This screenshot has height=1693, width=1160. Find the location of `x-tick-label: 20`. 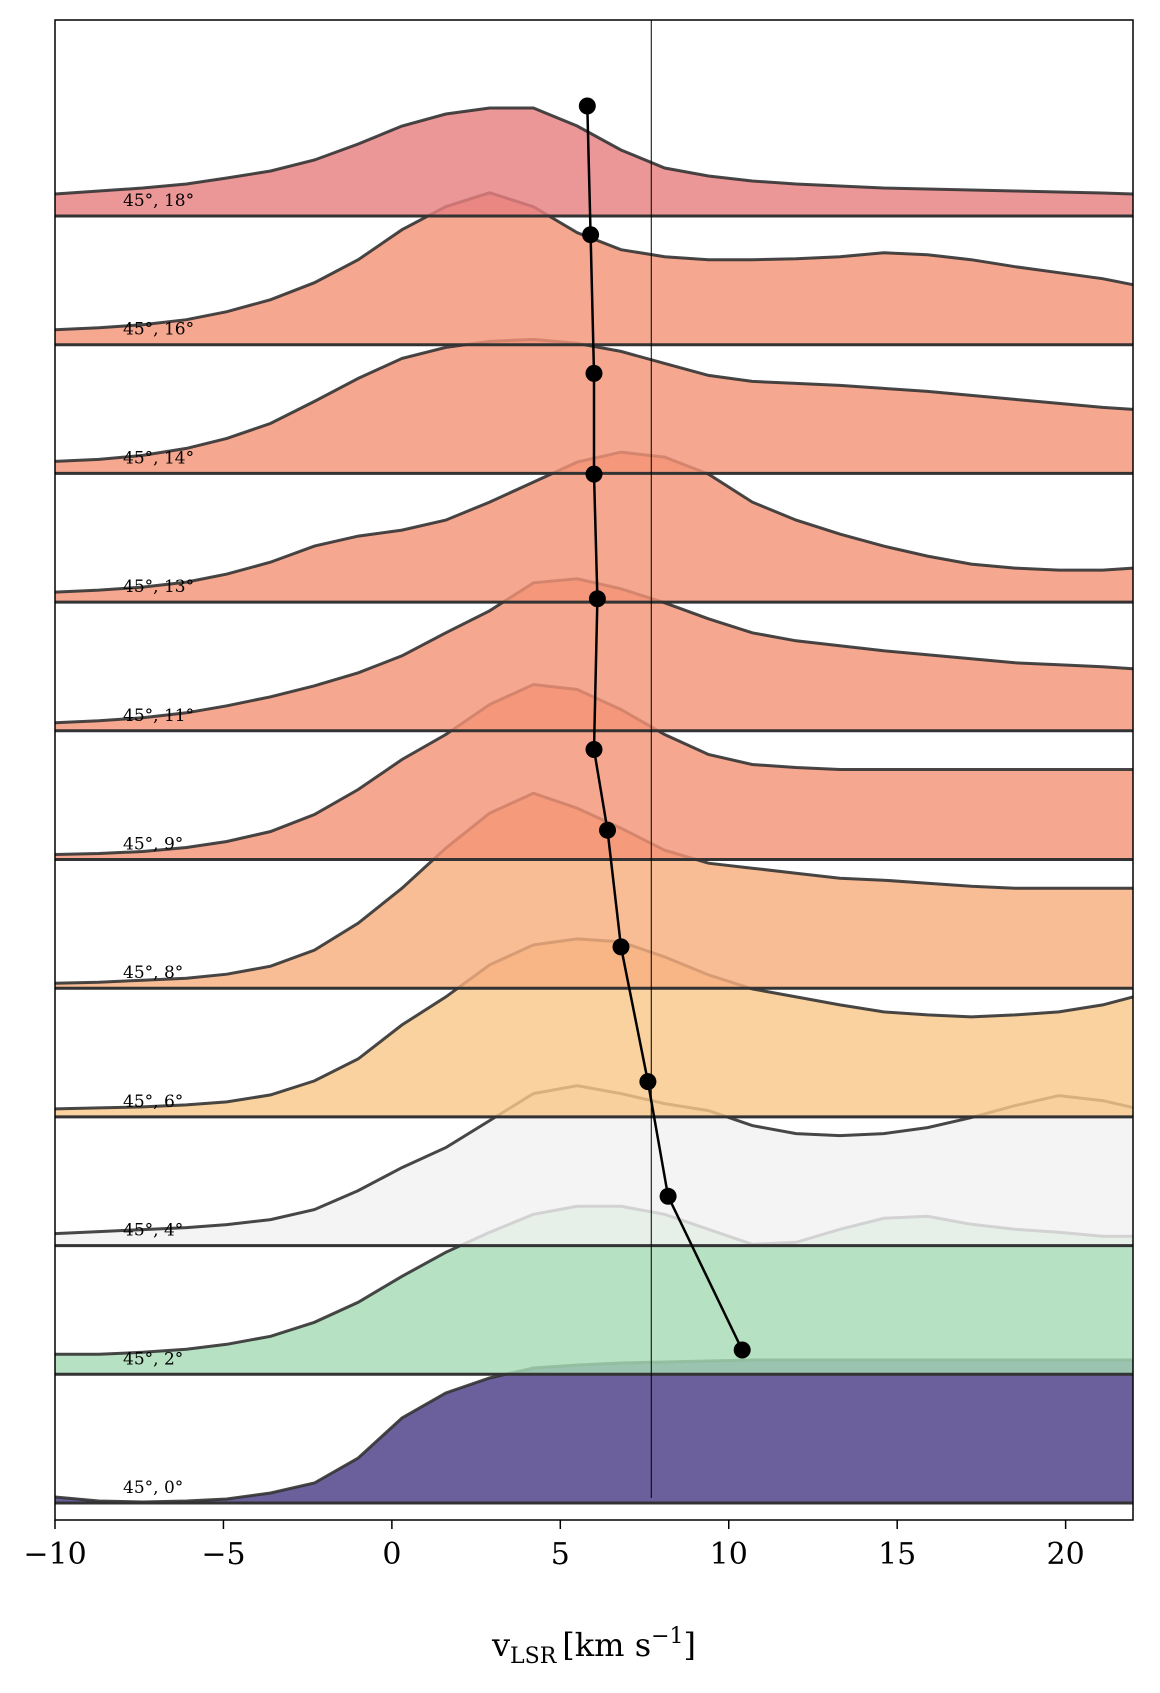

x-tick-label: 20 is located at coordinates (1066, 1554).